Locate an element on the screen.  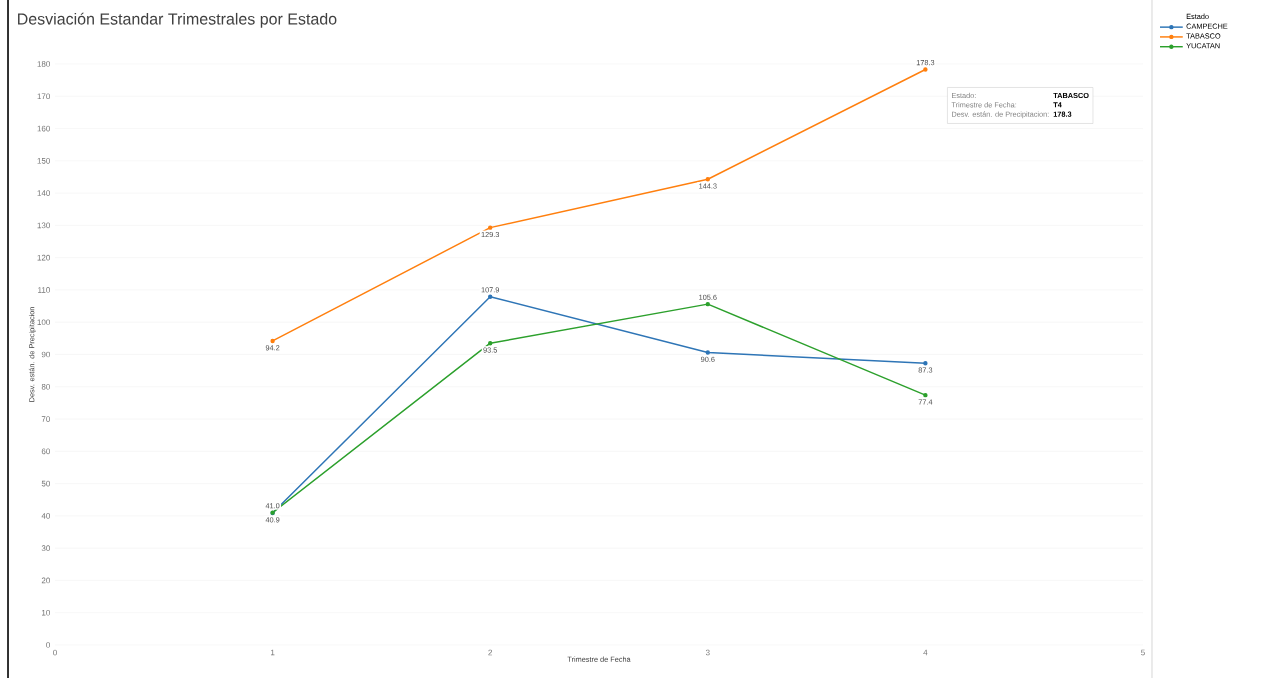
x-tick-label: 5 is located at coordinates (1143, 652).